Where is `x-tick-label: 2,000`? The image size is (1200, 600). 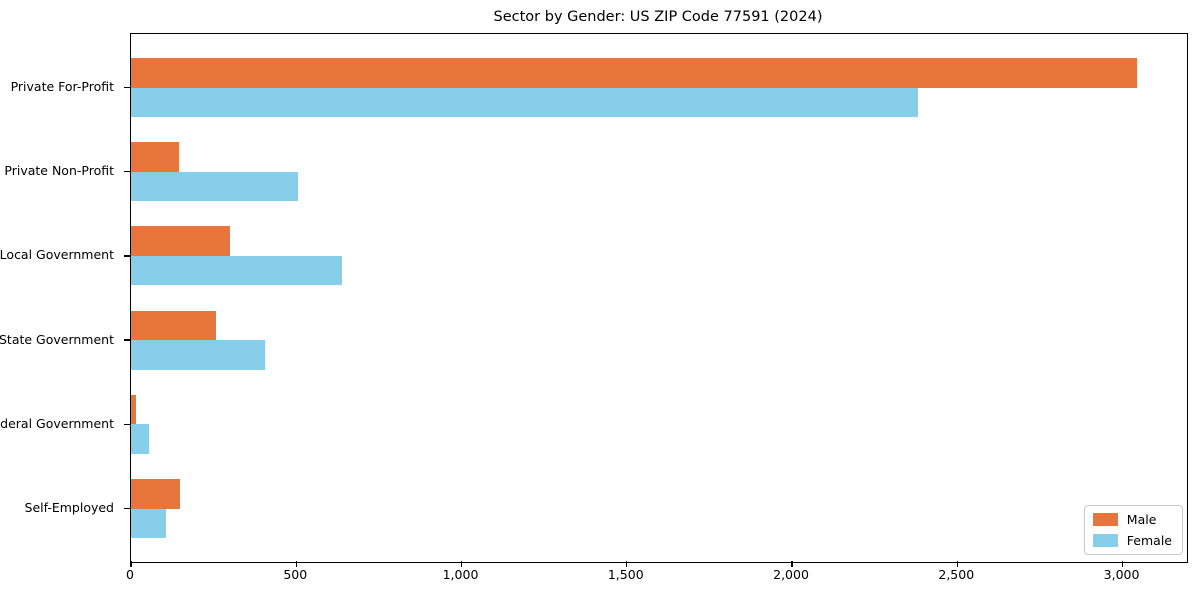 x-tick-label: 2,000 is located at coordinates (791, 574).